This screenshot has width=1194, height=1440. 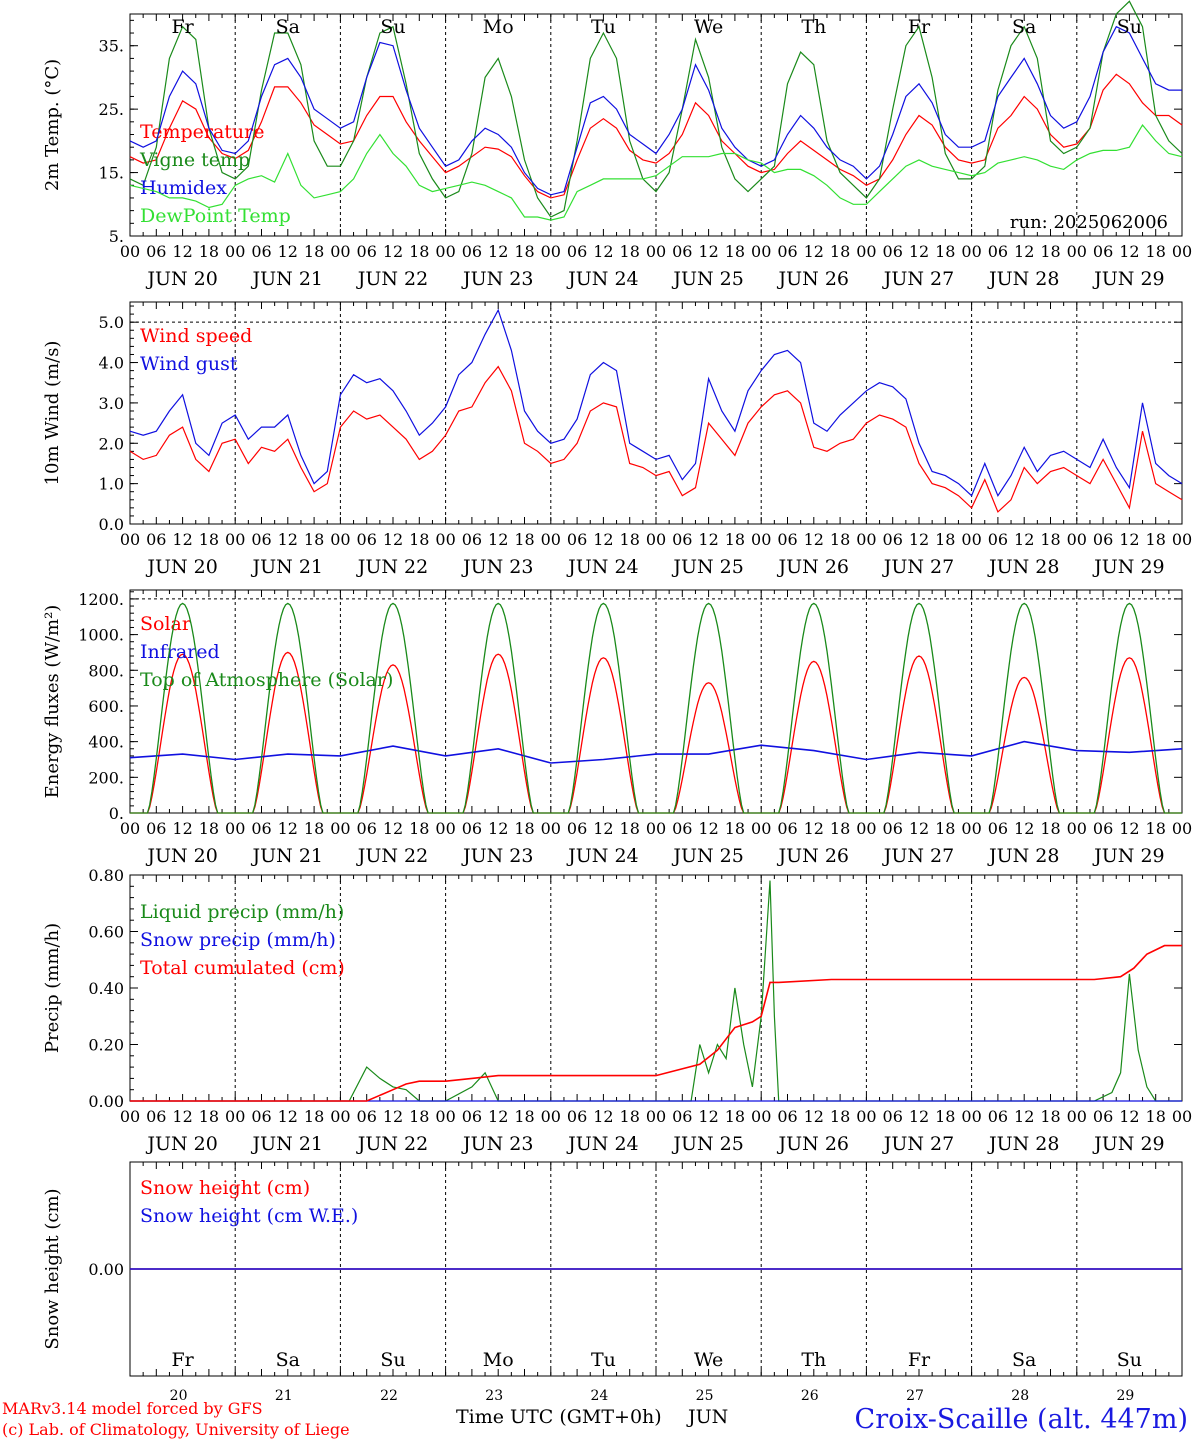 What do you see at coordinates (111, 443) in the screenshot?
I see `y-tick-label: 2.0` at bounding box center [111, 443].